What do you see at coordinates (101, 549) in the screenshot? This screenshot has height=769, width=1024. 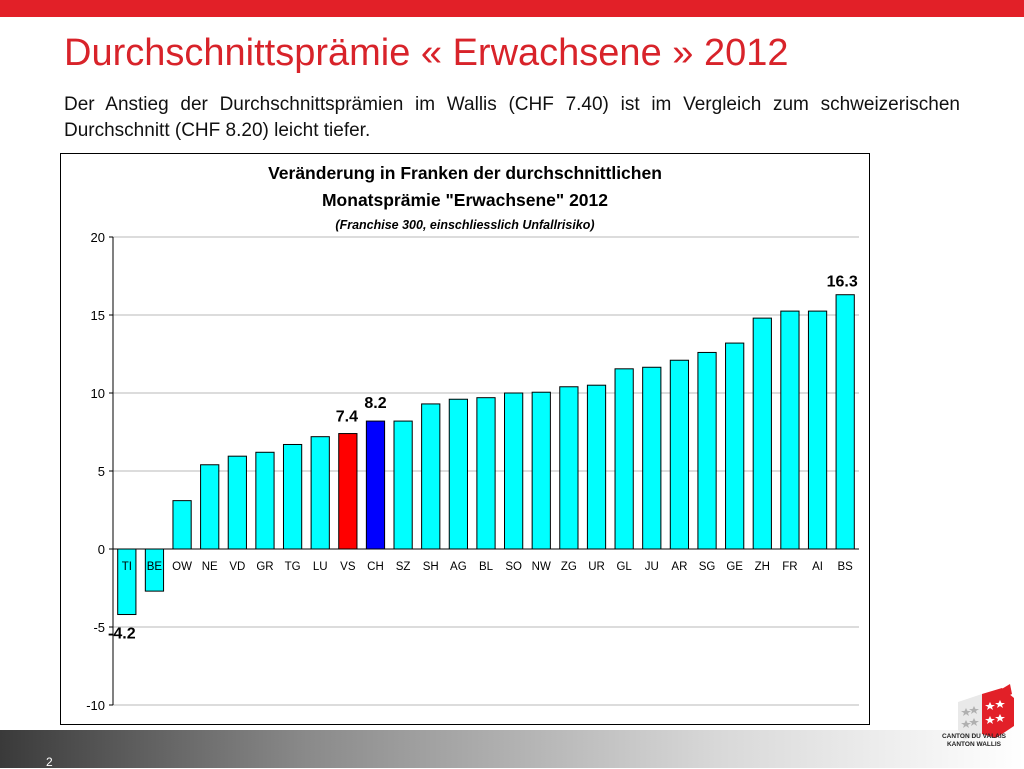 I see `y-tick-label: 0` at bounding box center [101, 549].